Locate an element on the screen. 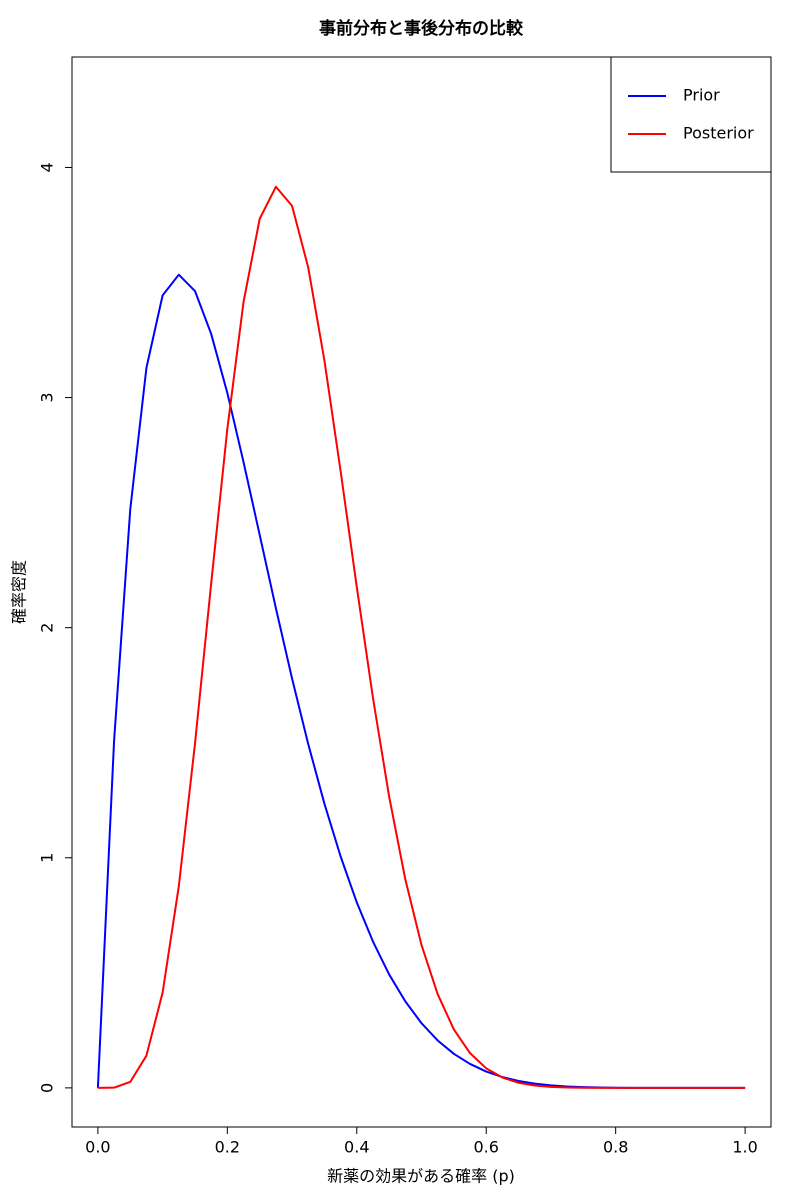 Image resolution: width=800 pixels, height=1200 pixels. legend-box is located at coordinates (691, 114).